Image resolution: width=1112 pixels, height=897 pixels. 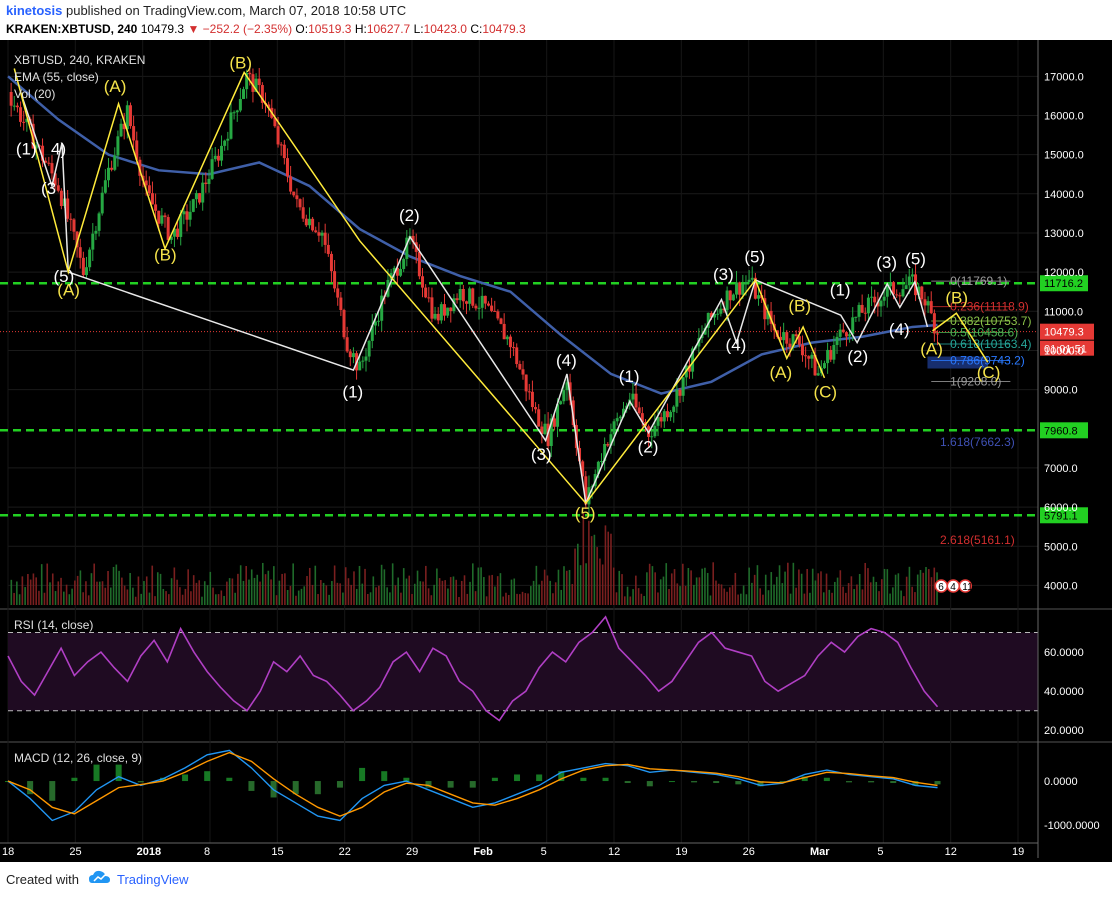 What do you see at coordinates (207, 852) in the screenshot?
I see `time-tick-label: 8` at bounding box center [207, 852].